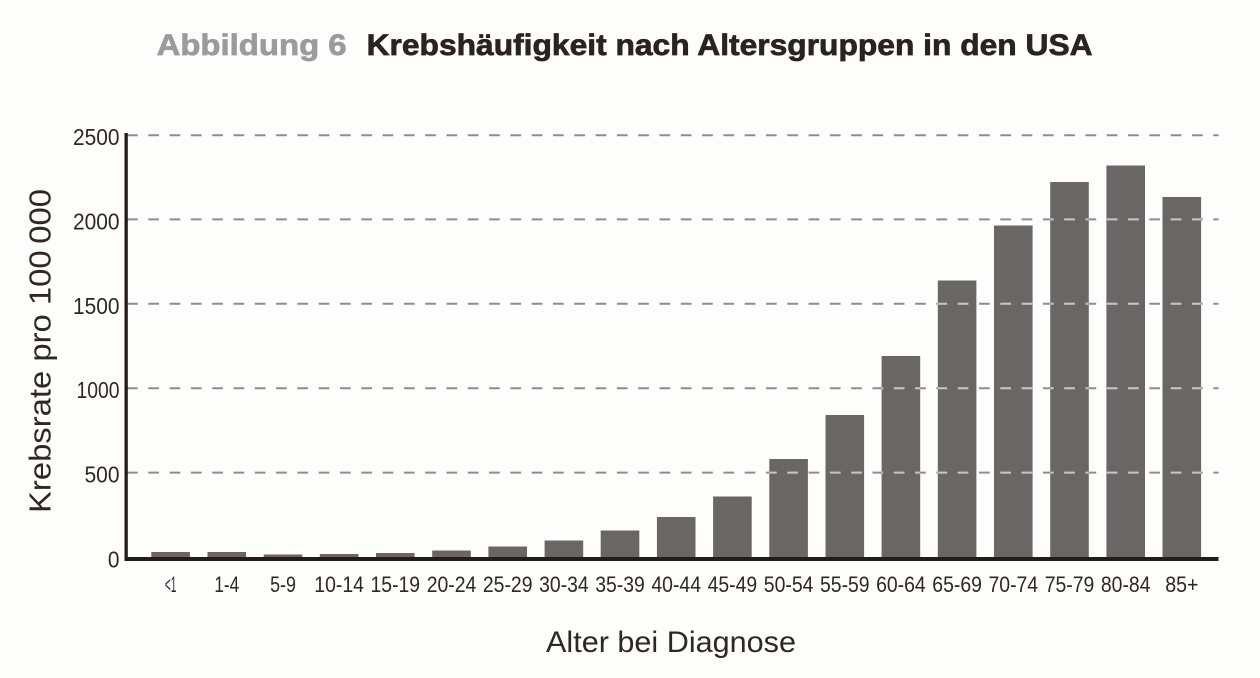 This screenshot has width=1260, height=678. What do you see at coordinates (252, 45) in the screenshot?
I see `svg-text: Abbildung 6` at bounding box center [252, 45].